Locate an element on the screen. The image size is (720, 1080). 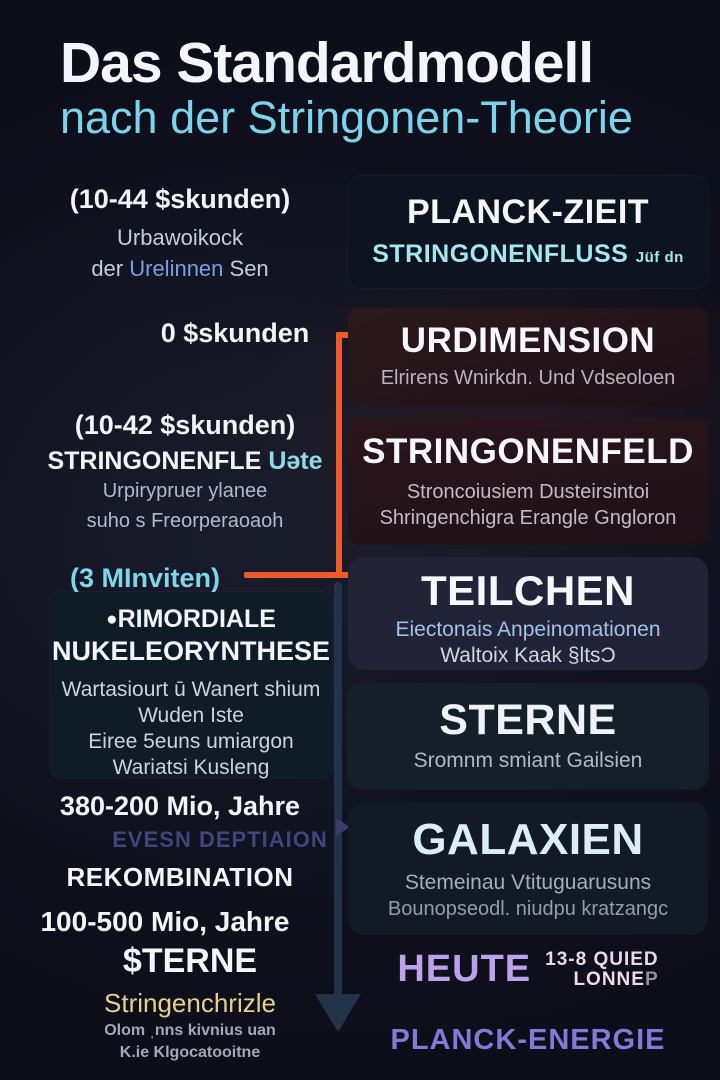
timeline-connector-bottom is located at coordinates (300, 575).